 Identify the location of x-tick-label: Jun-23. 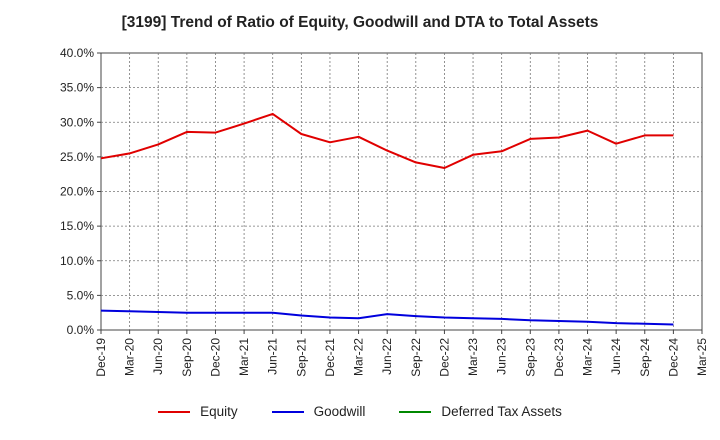
(502, 356).